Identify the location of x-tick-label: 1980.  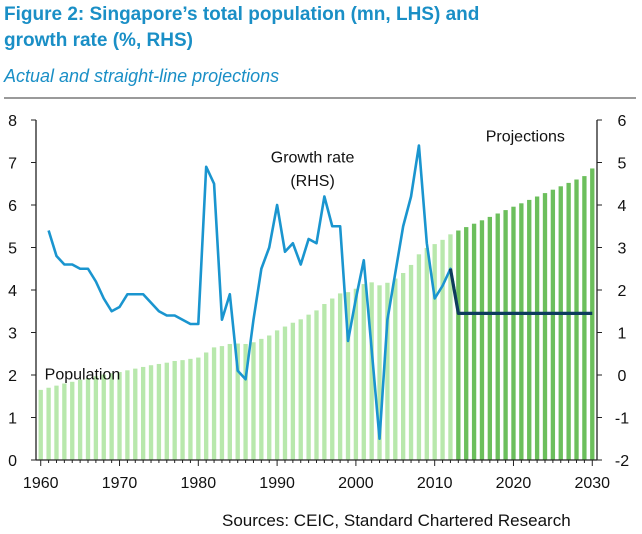
(199, 483).